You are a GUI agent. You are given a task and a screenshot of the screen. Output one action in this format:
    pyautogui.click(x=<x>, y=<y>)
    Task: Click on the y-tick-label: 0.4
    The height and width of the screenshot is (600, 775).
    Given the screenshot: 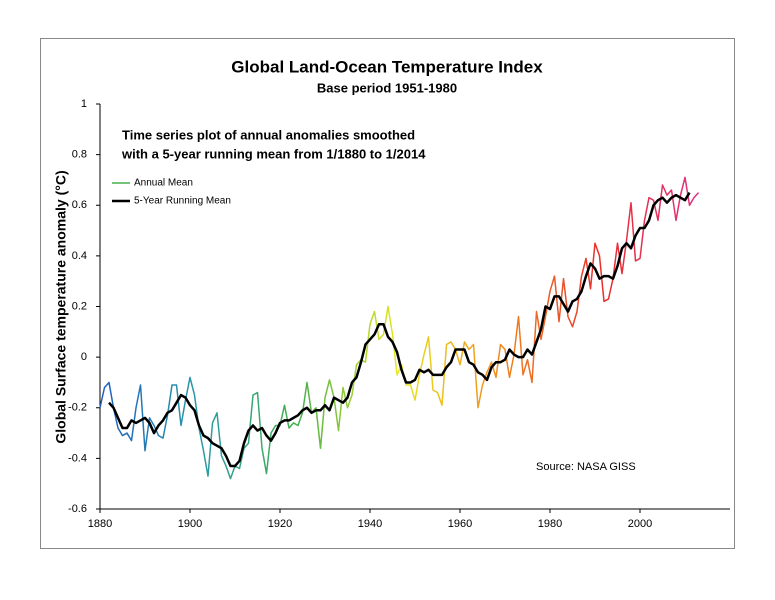 What is the action you would take?
    pyautogui.click(x=79, y=256)
    